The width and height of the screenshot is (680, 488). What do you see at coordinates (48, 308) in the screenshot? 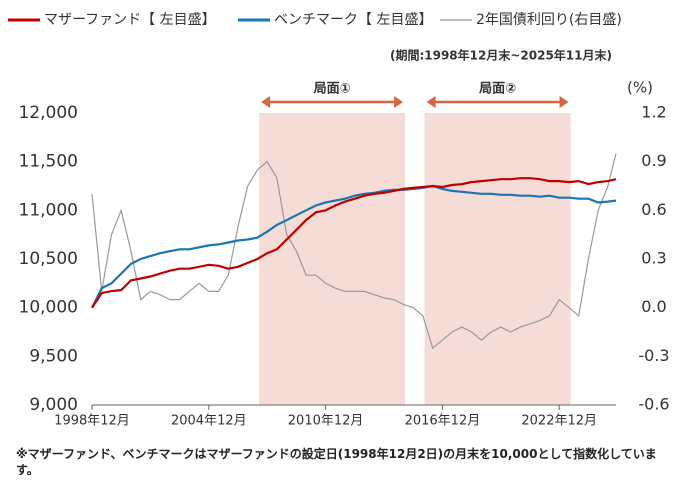
I see `y-tick-label: 10,000` at bounding box center [48, 308].